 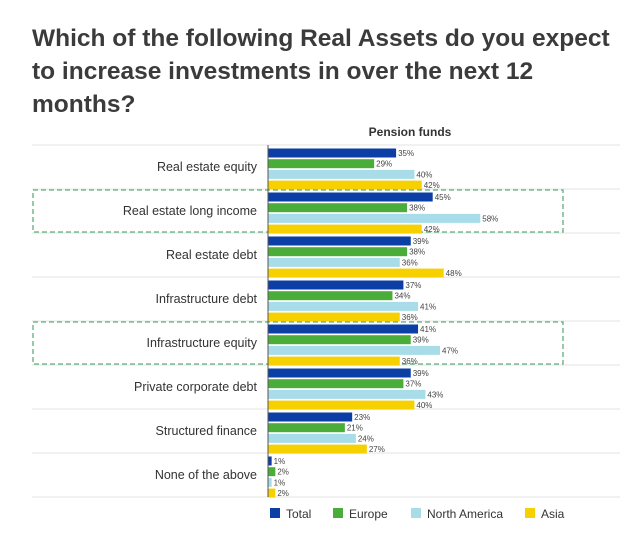 I want to click on value-label: 35%, so click(x=406, y=153).